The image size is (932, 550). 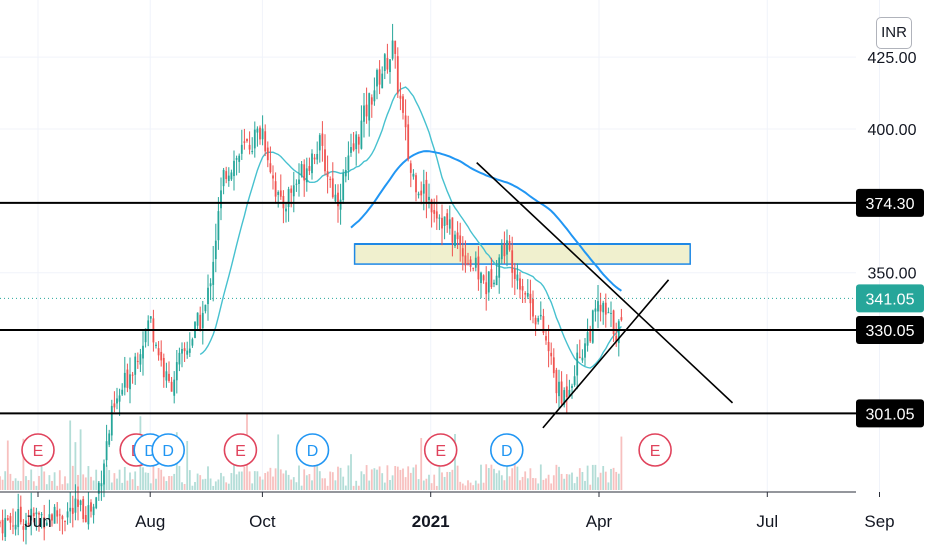 I want to click on event-markers: EEDDEDEDE, so click(x=346, y=450).